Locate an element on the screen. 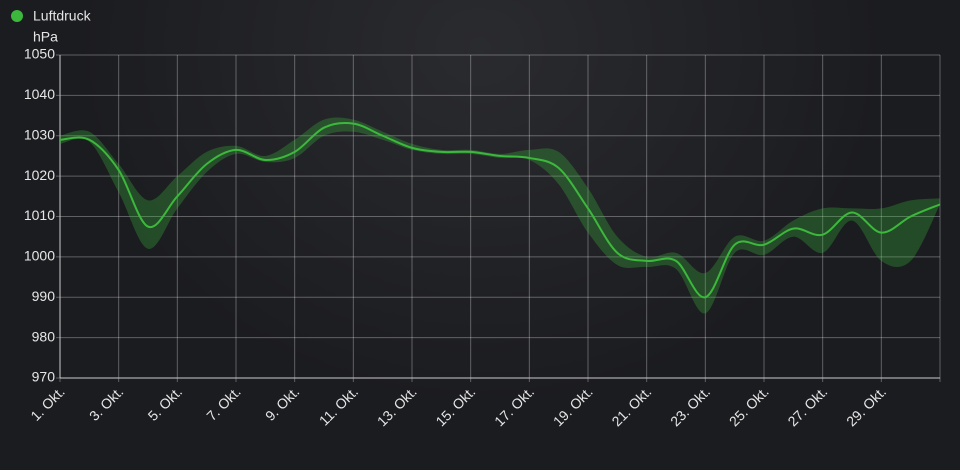 The width and height of the screenshot is (960, 470). x-tick-label: 7. Okt. is located at coordinates (223, 403).